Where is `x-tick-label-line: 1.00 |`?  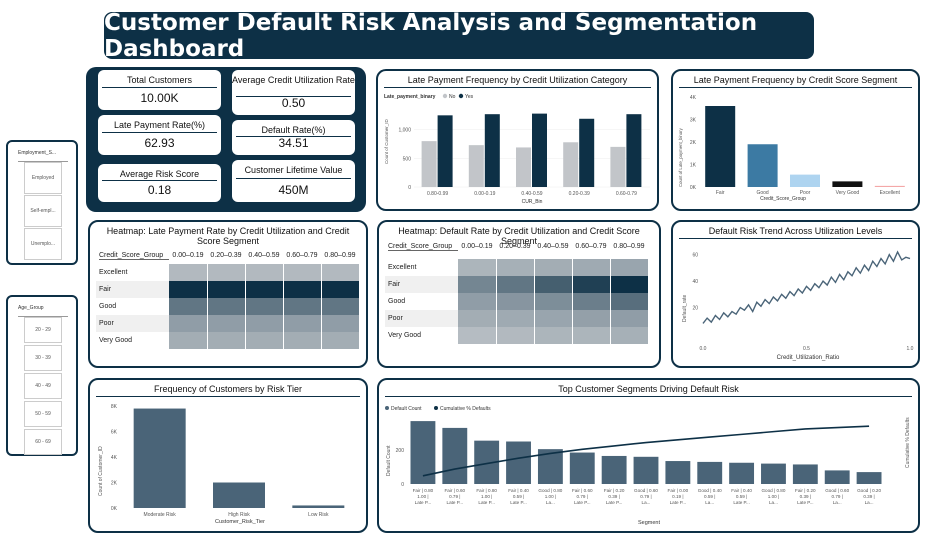 x-tick-label-line: 1.00 | is located at coordinates (422, 496).